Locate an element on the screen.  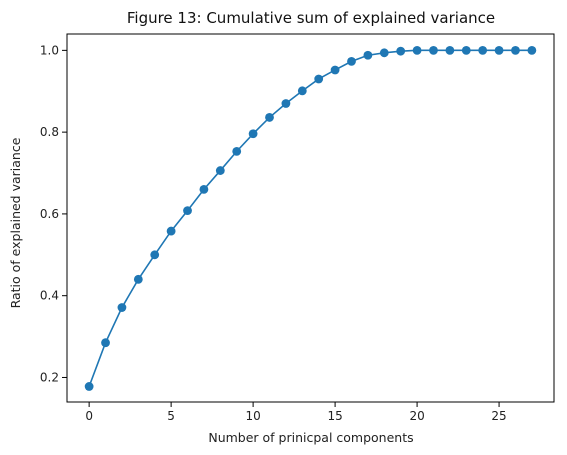
x-tick-label: 20 is located at coordinates (416, 416).